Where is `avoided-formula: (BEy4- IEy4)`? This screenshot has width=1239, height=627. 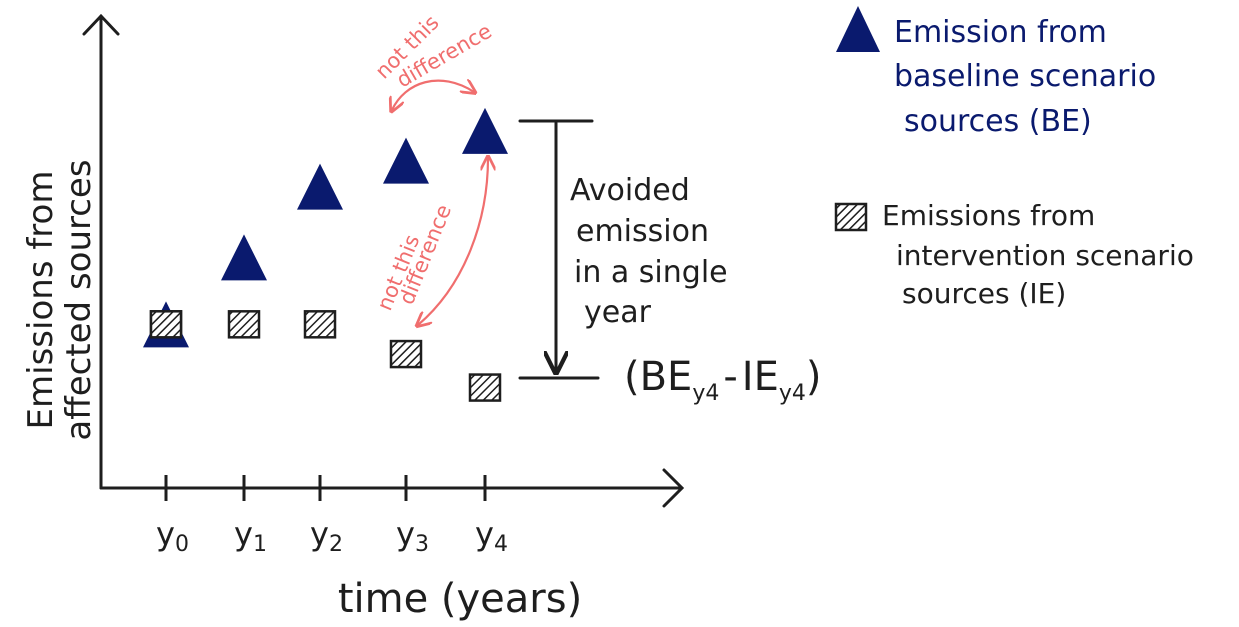 avoided-formula: (BEy4- IEy4) is located at coordinates (723, 380).